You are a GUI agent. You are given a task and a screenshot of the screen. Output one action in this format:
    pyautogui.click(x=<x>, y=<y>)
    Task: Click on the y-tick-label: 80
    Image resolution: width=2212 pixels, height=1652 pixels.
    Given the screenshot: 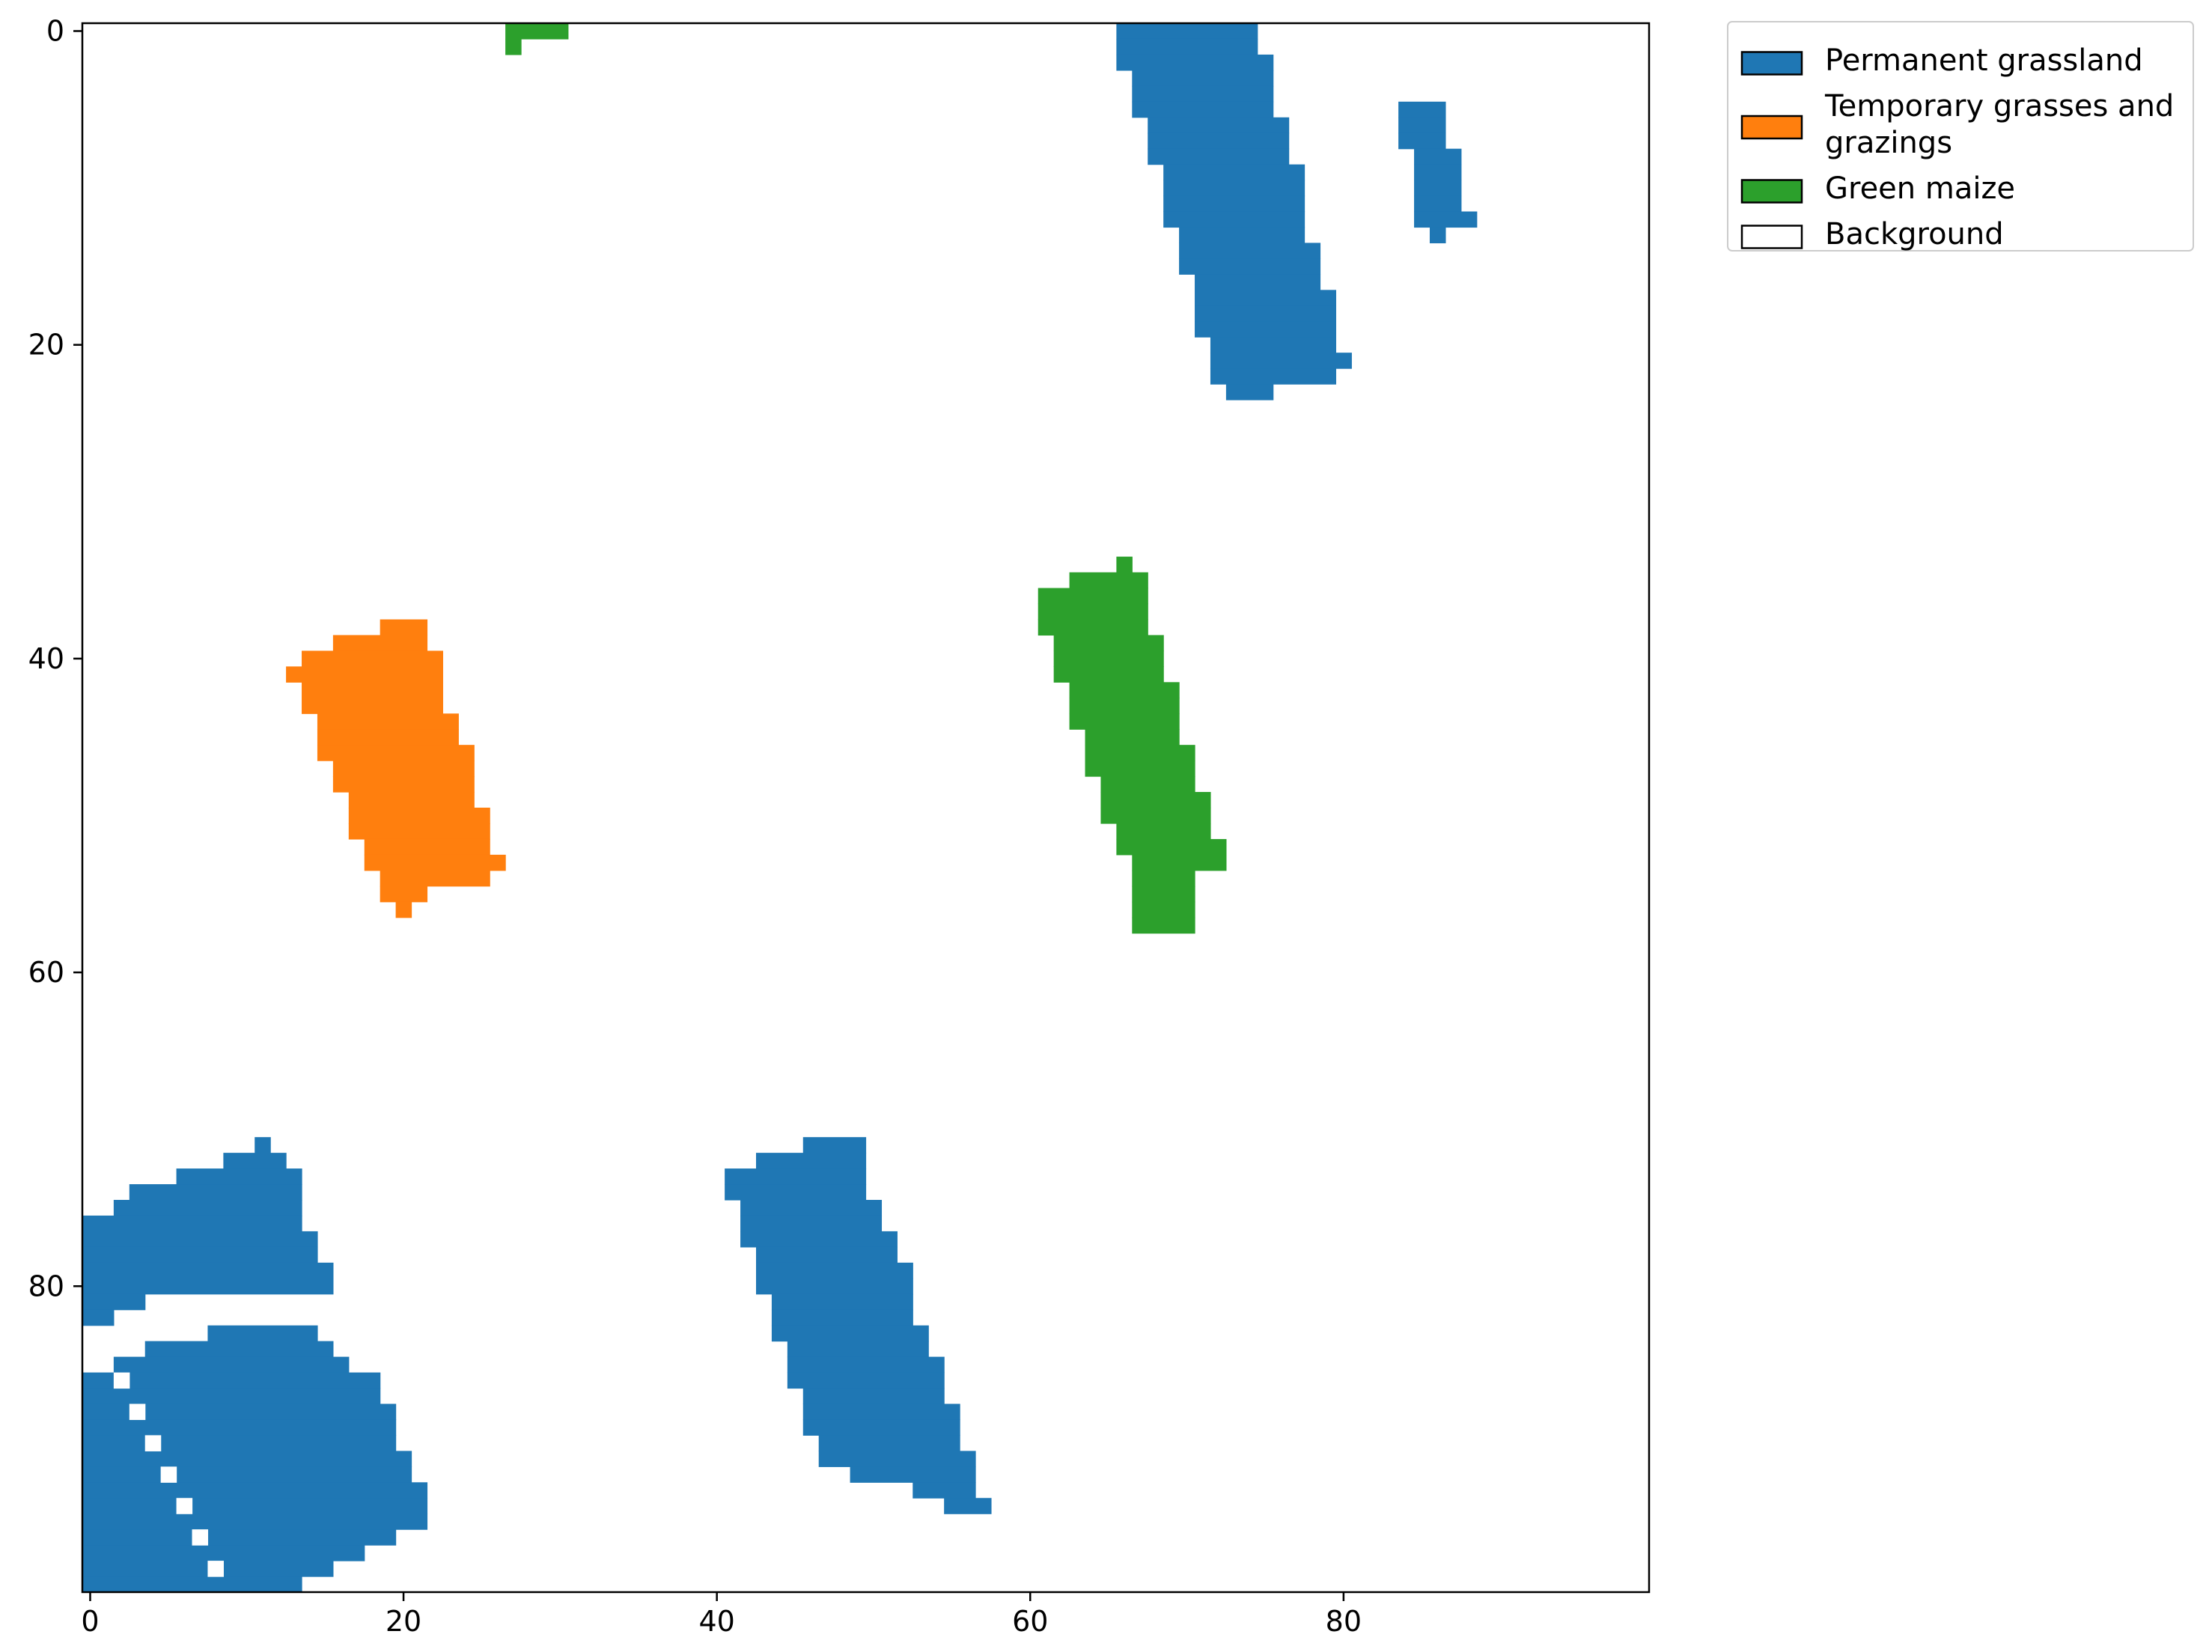 What is the action you would take?
    pyautogui.click(x=46, y=1286)
    